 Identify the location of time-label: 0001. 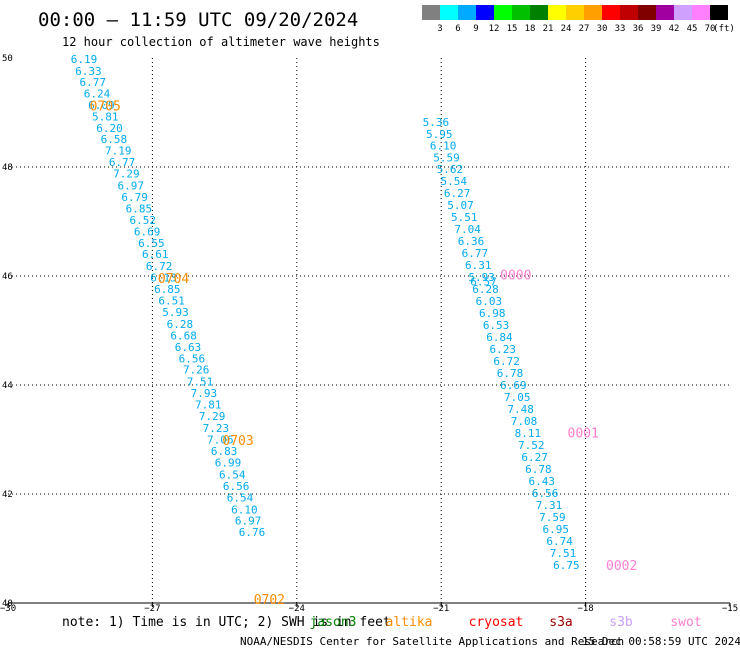
(583, 433).